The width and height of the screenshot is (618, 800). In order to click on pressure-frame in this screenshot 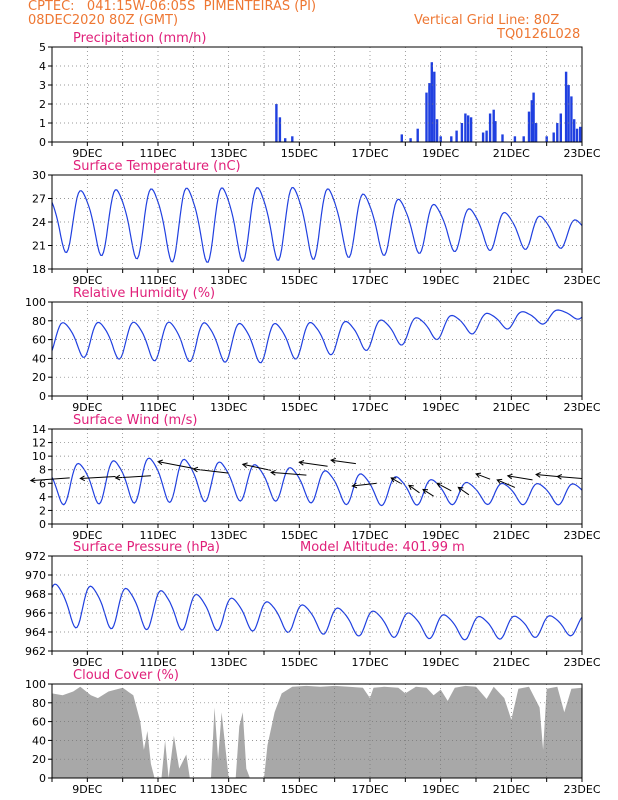, I will do `click(317, 603)`.